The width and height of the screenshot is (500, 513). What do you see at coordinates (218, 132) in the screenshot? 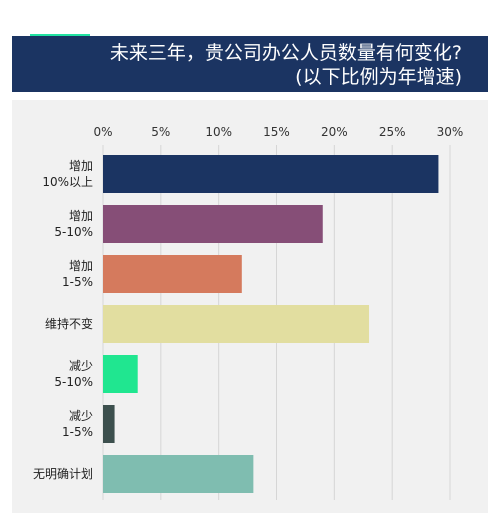
I see `x-tick-label: 10%` at bounding box center [218, 132].